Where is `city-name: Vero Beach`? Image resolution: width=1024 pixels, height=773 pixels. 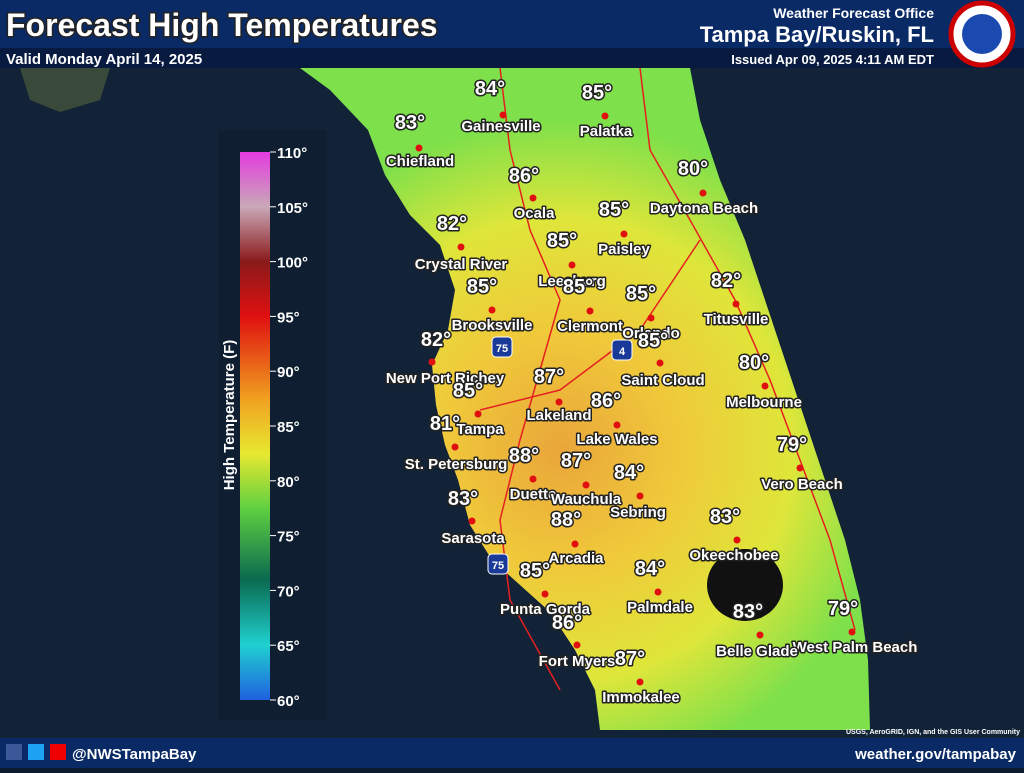
city-name: Vero Beach is located at coordinates (802, 484).